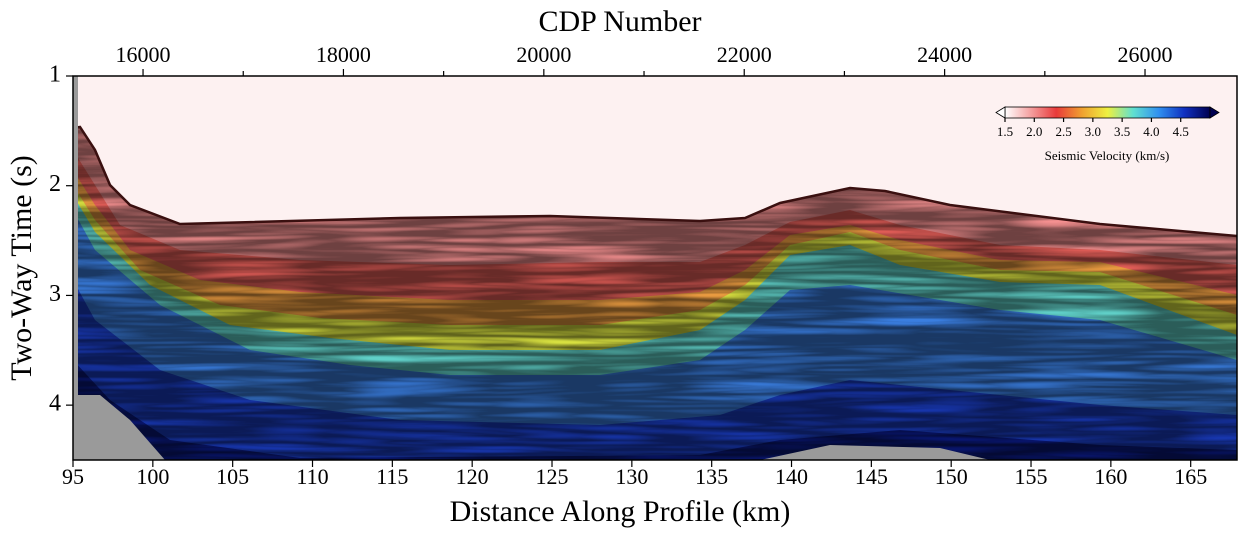  I want to click on colorbar, so click(1107, 112).